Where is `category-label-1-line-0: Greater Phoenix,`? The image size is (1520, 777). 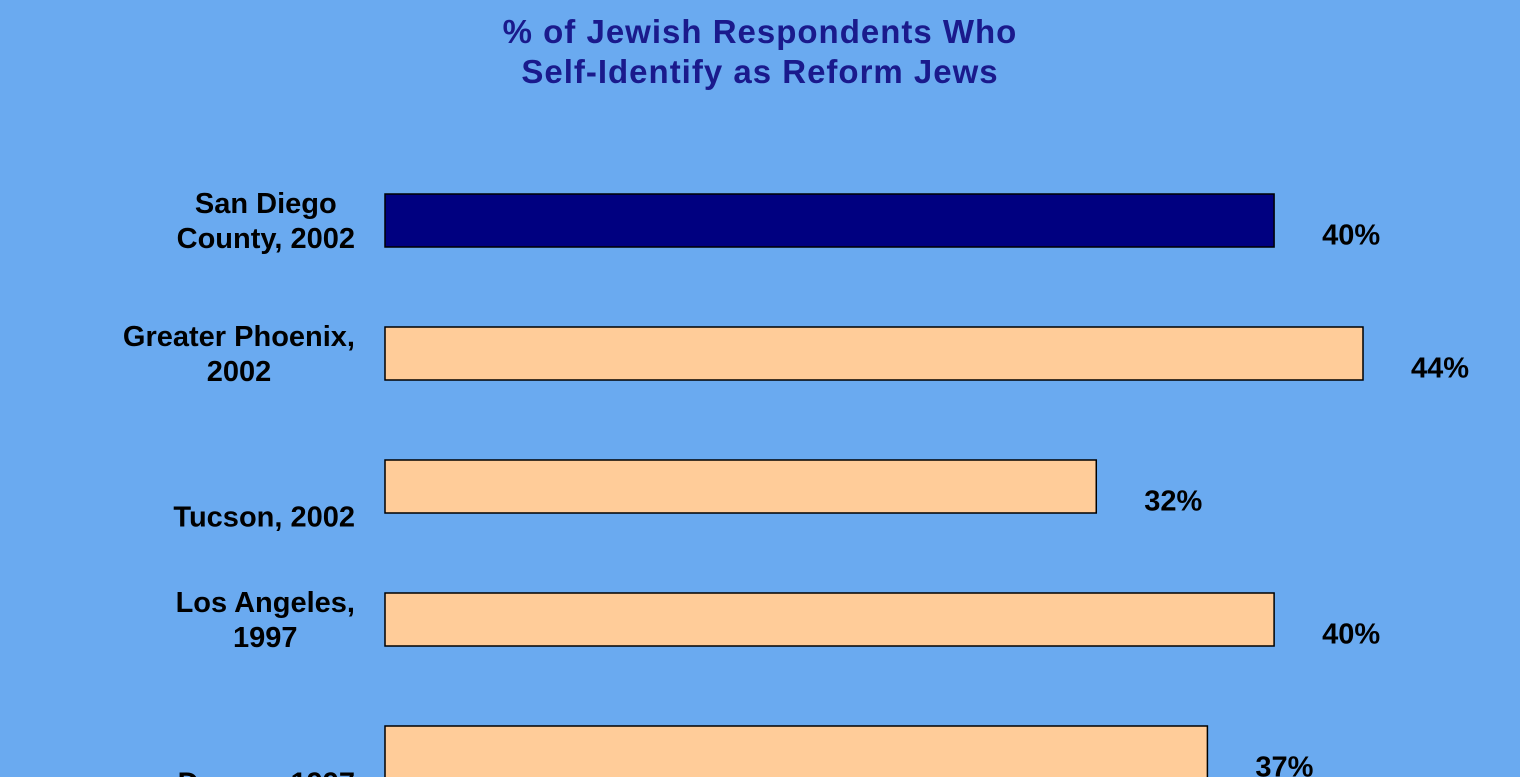
category-label-1-line-0: Greater Phoenix, is located at coordinates (239, 337).